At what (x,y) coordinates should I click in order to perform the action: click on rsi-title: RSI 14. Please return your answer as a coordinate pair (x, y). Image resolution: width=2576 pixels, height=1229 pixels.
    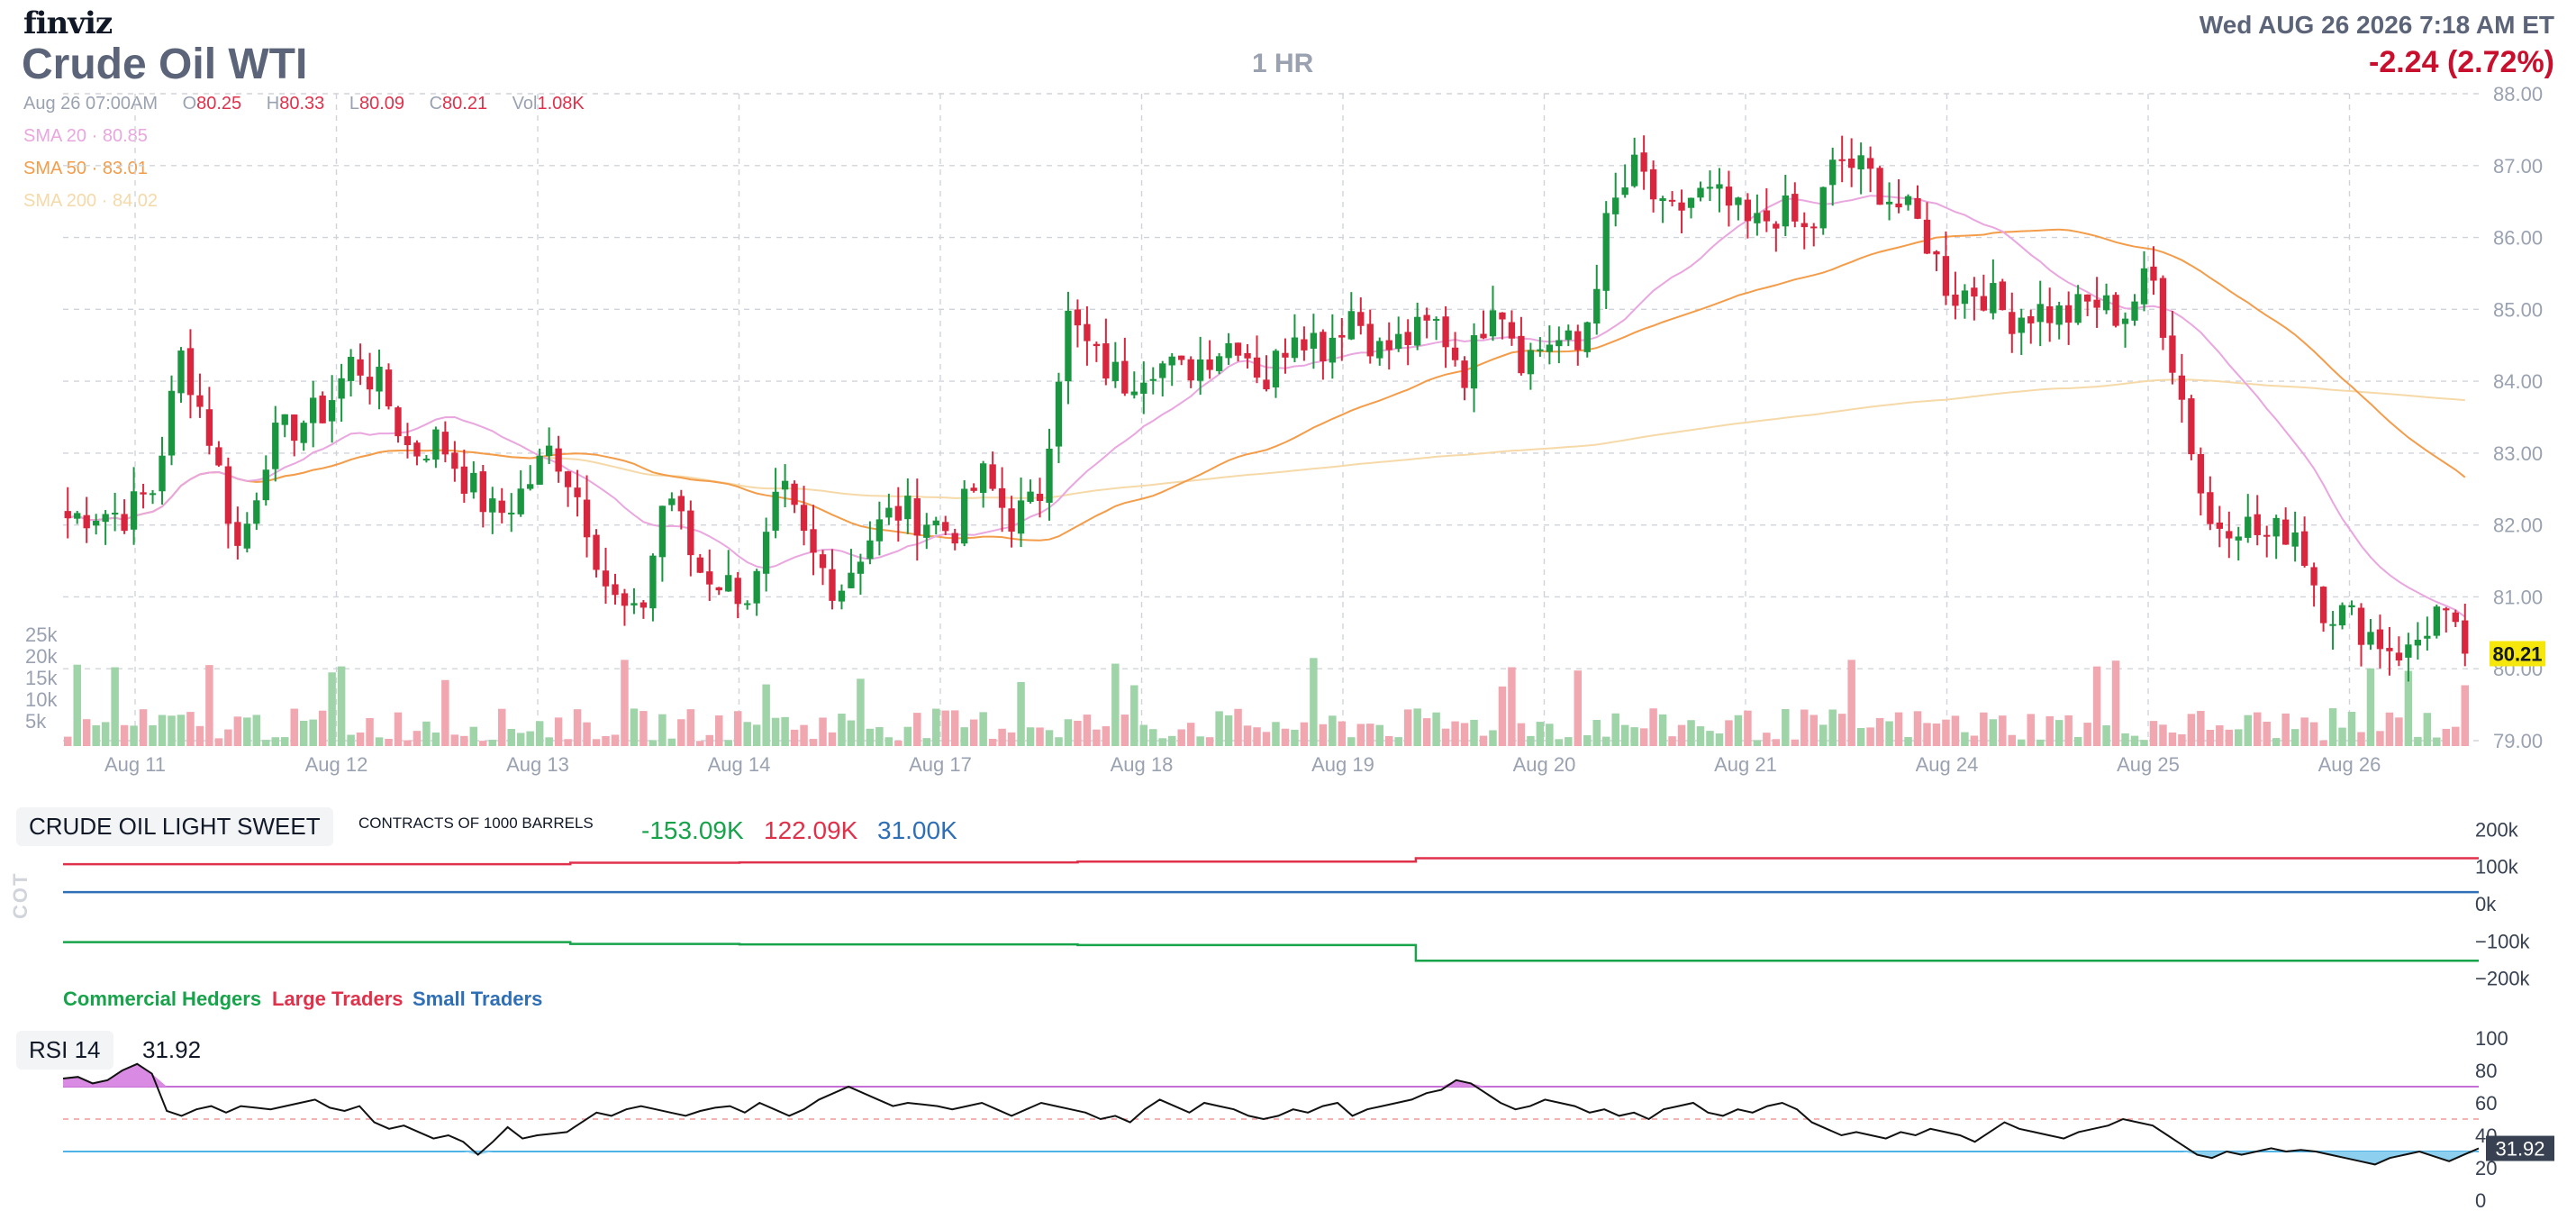
    Looking at the image, I should click on (64, 1050).